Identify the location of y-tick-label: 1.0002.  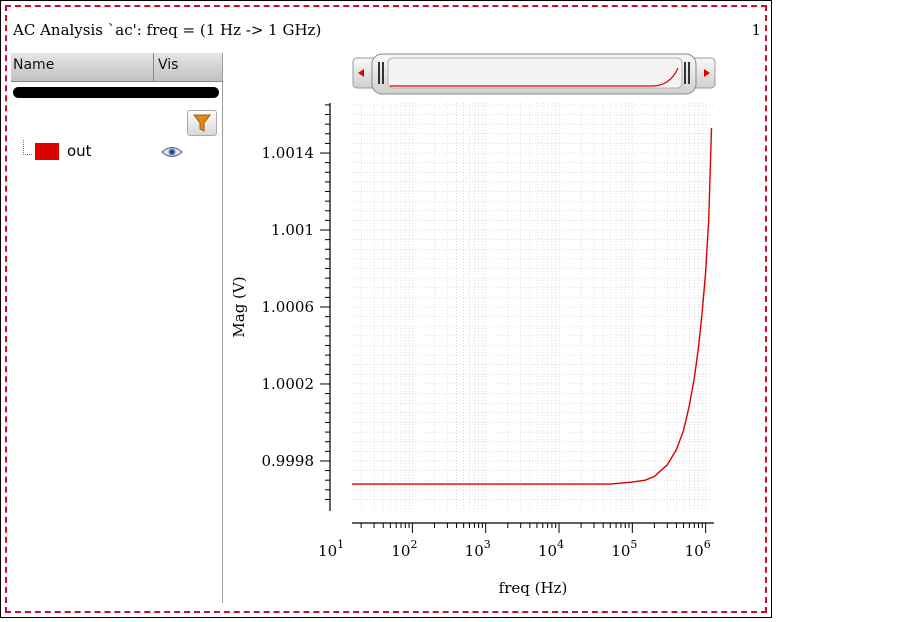
(288, 384).